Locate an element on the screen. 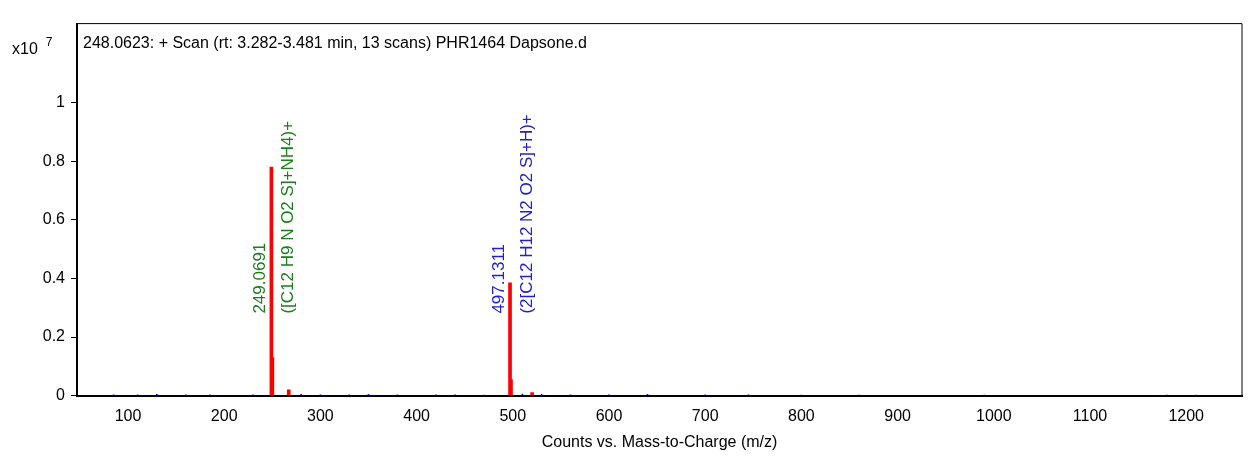 The width and height of the screenshot is (1252, 464). y-tick-label: 0.4 is located at coordinates (54, 277).